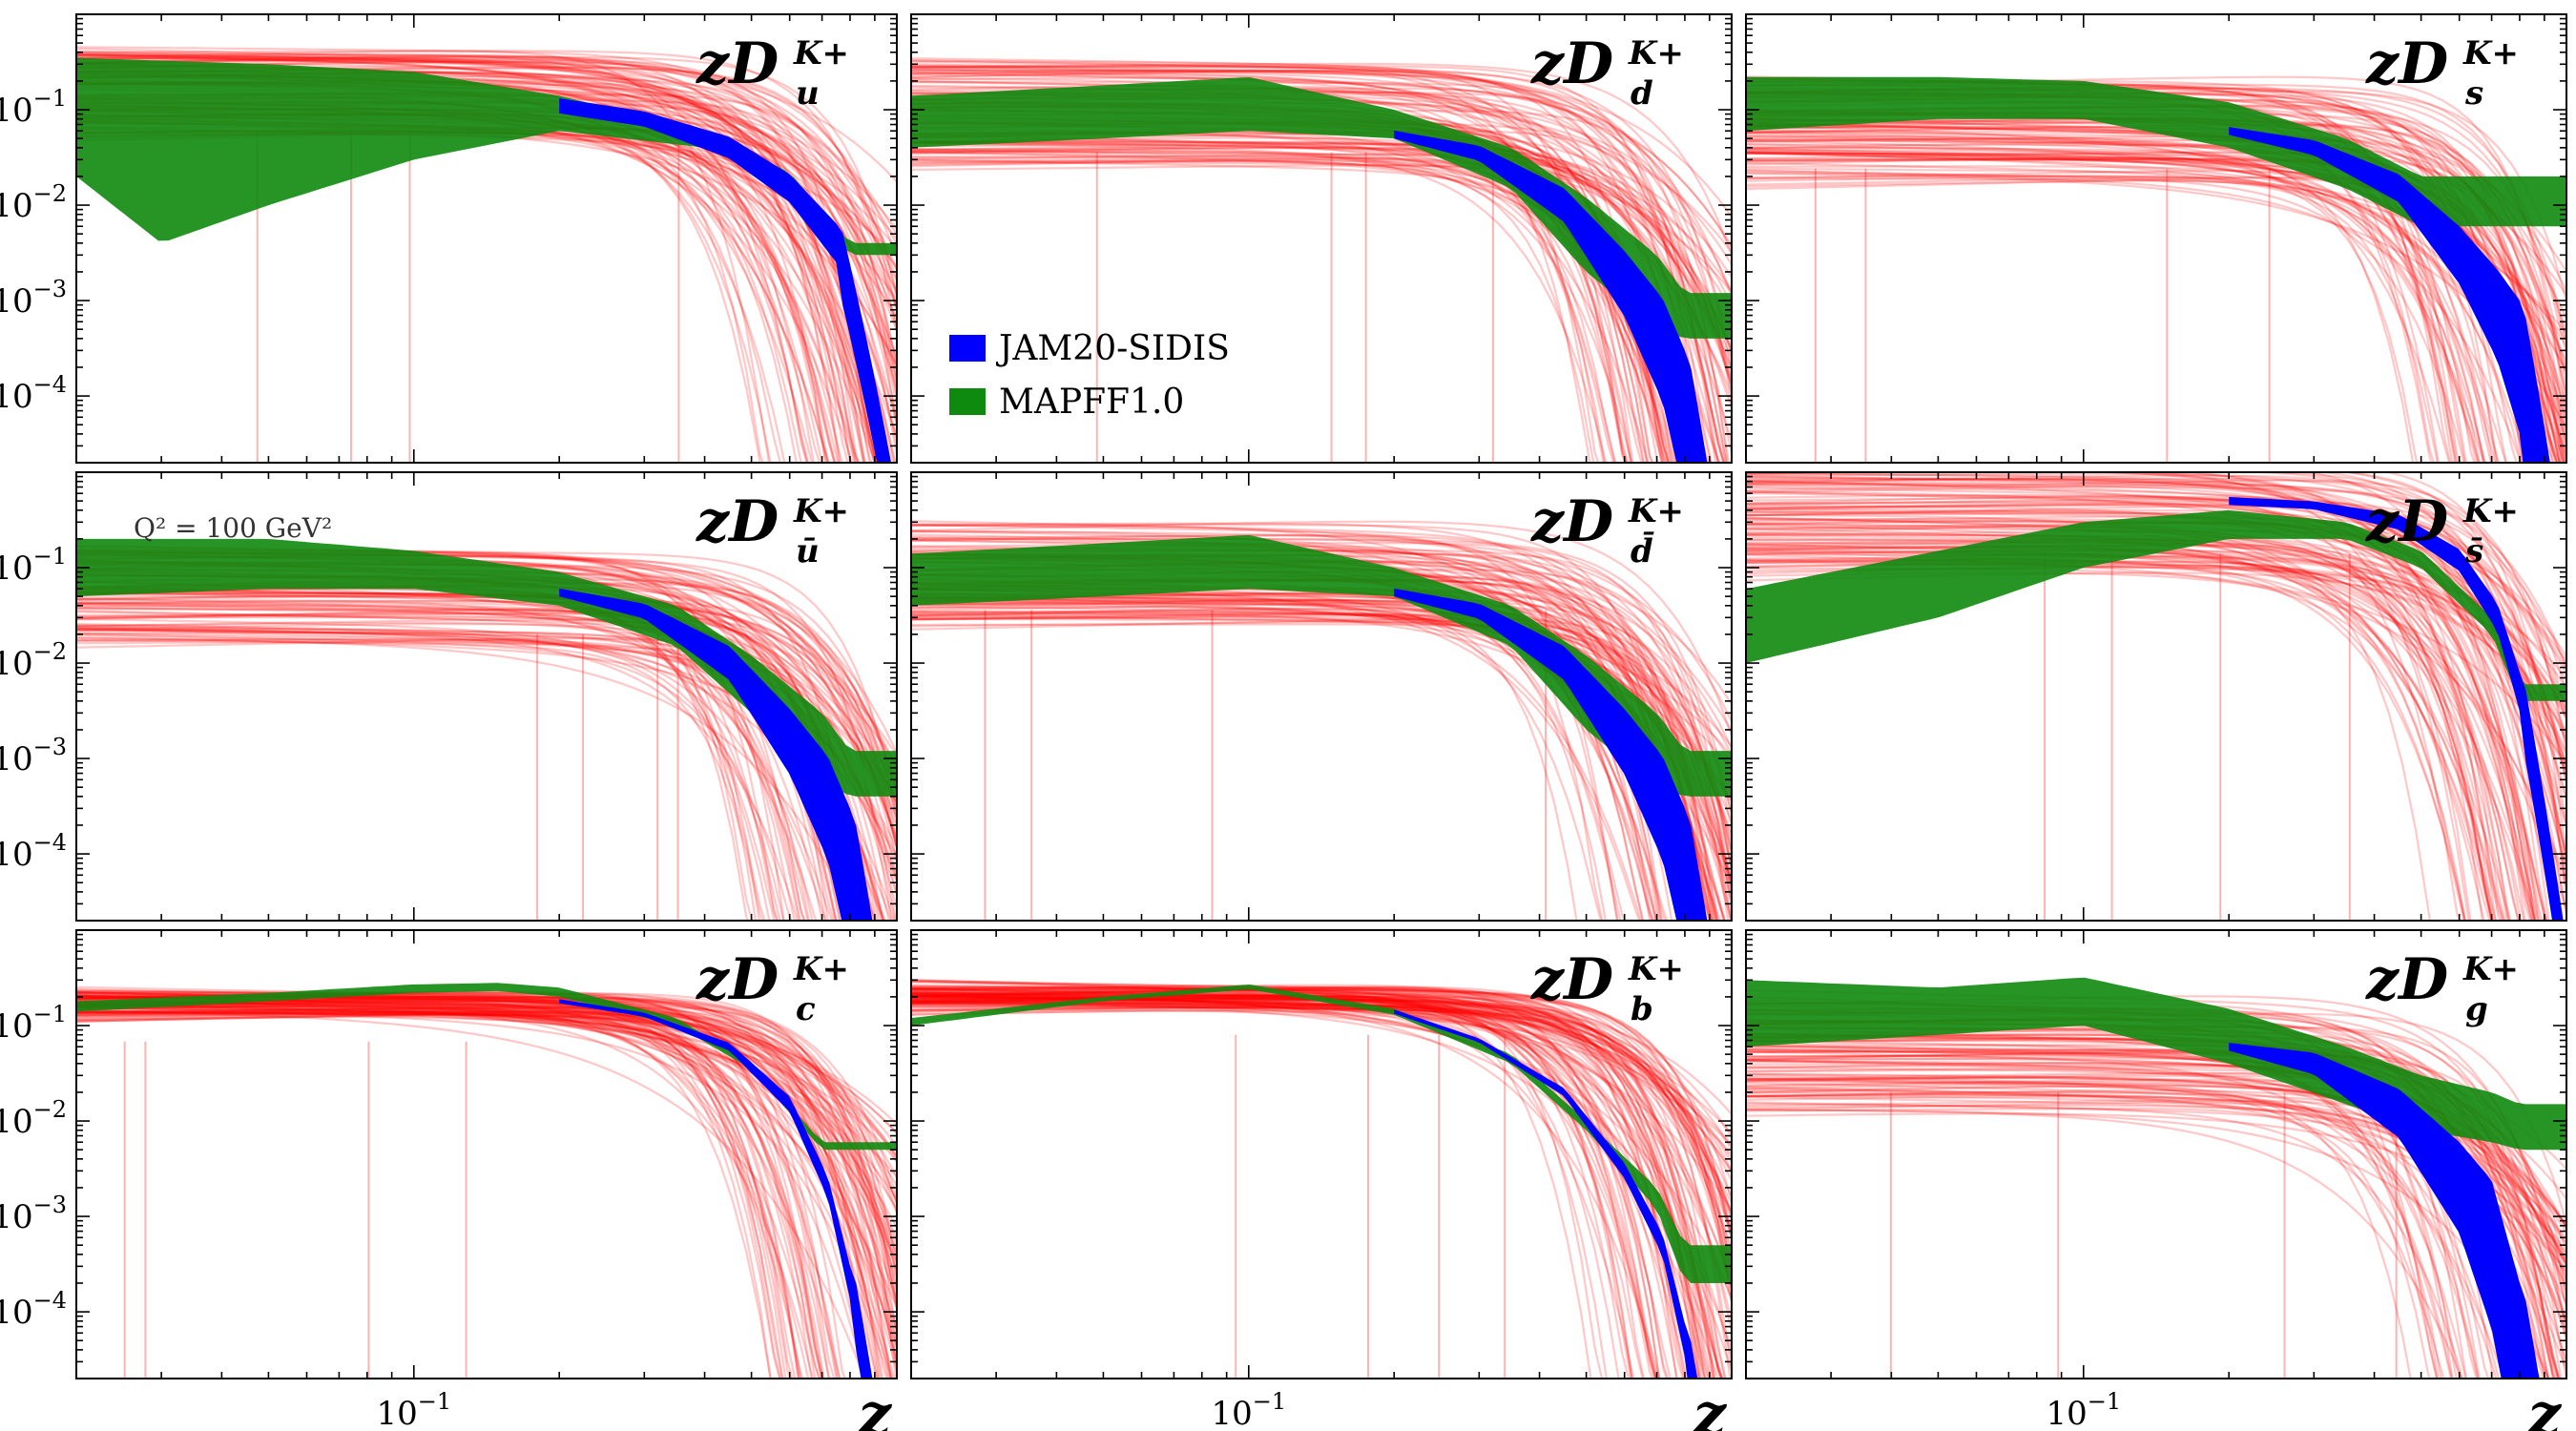 The image size is (2576, 1431). What do you see at coordinates (967, 401) in the screenshot?
I see `legend-swatch` at bounding box center [967, 401].